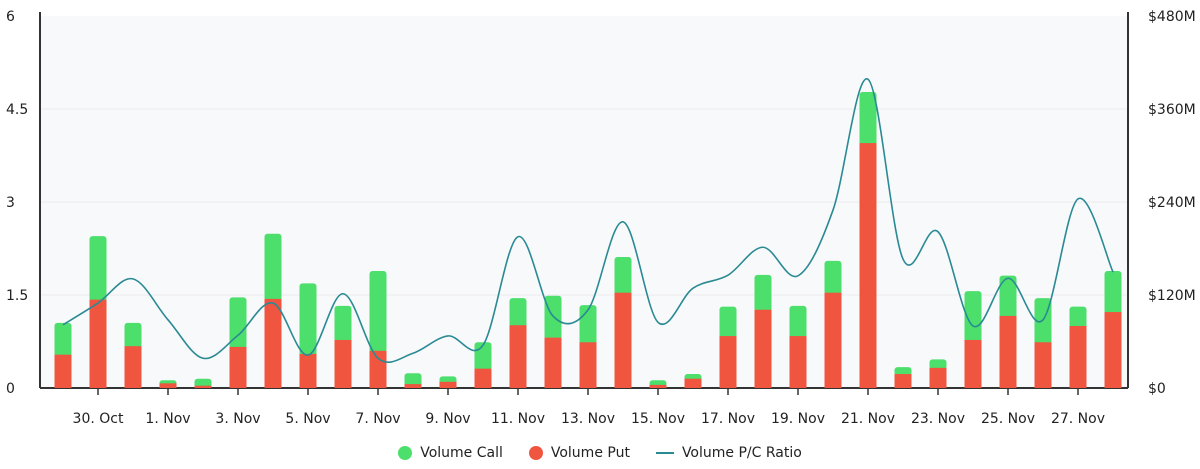  Describe the element at coordinates (1157, 389) in the screenshot. I see `y-right-tick-label: $0` at that location.